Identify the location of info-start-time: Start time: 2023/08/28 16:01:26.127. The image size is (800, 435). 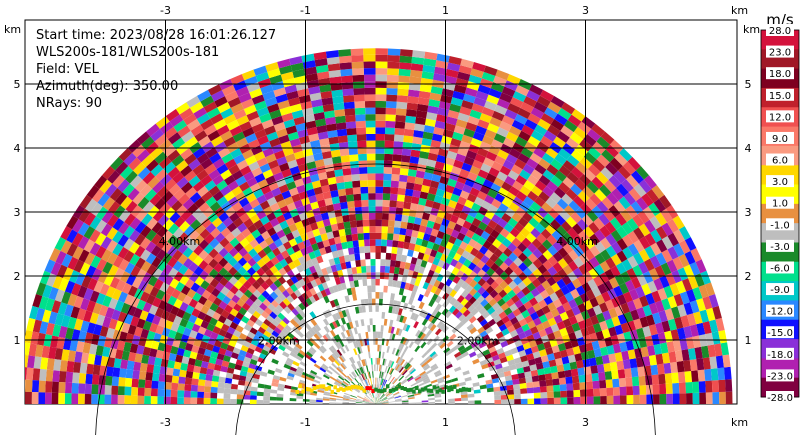
(156, 35).